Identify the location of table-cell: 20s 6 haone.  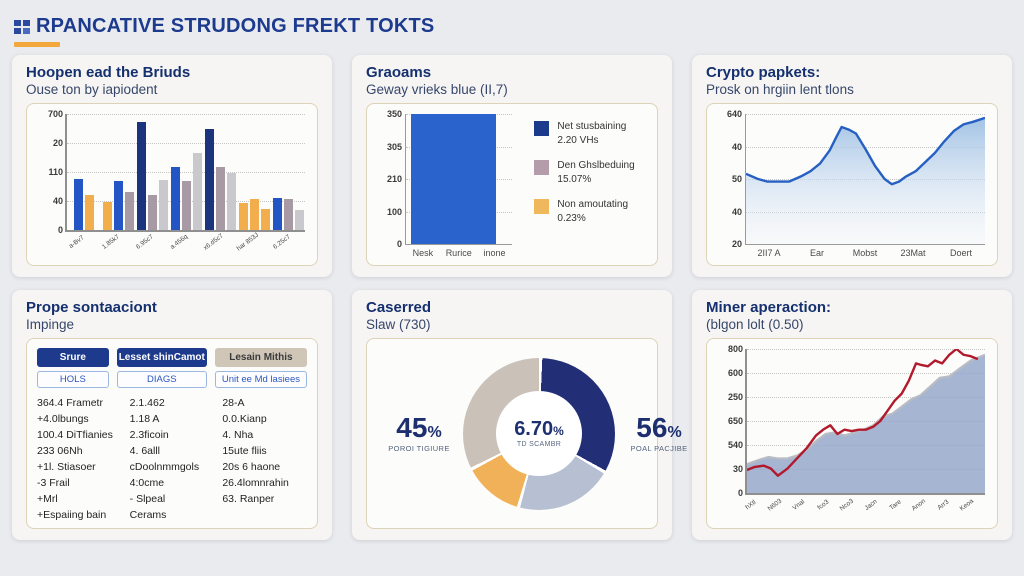
(251, 467).